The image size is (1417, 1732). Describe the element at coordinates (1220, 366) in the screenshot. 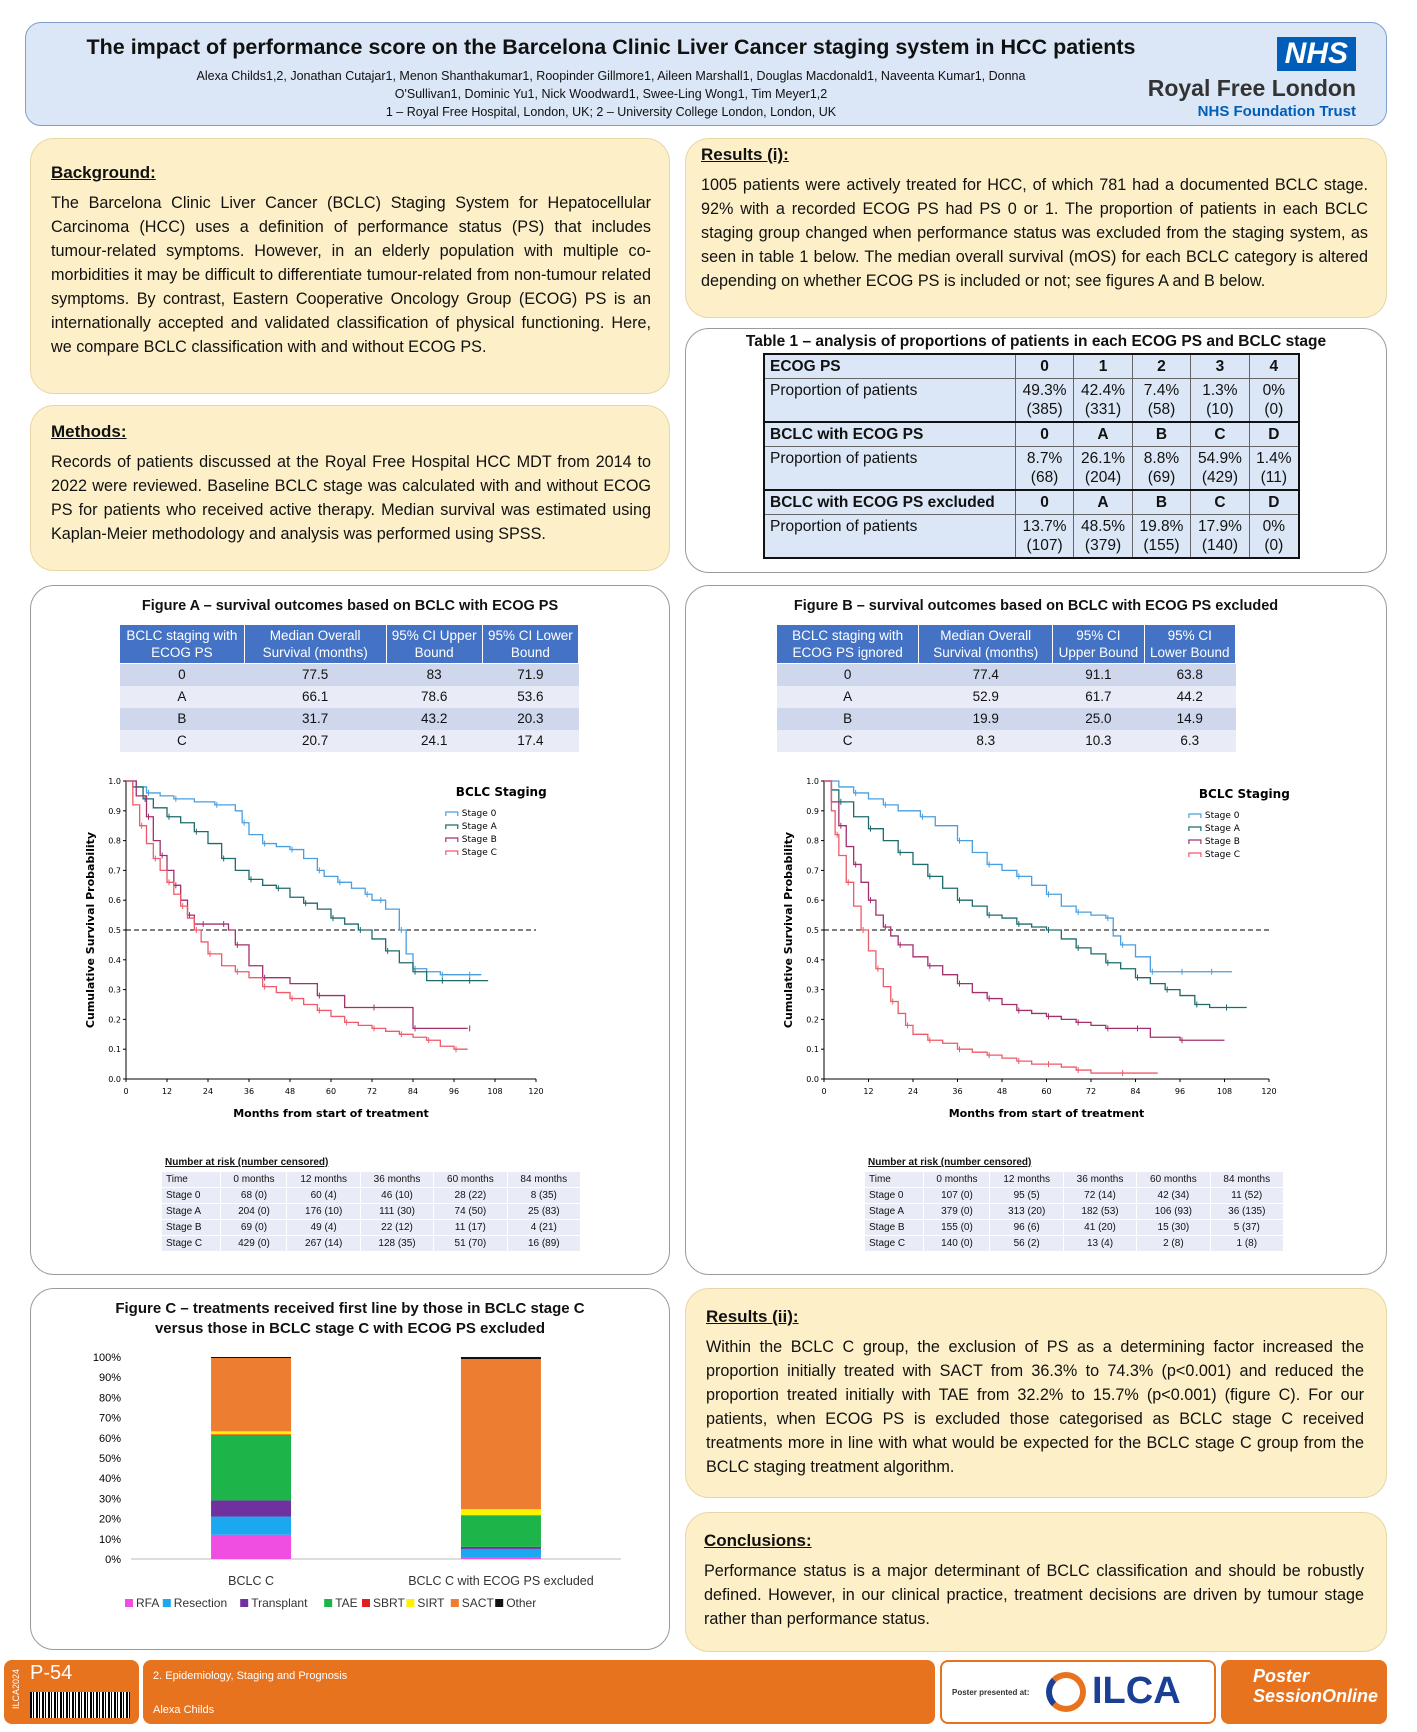

I see `table1-header-cell: 3` at that location.